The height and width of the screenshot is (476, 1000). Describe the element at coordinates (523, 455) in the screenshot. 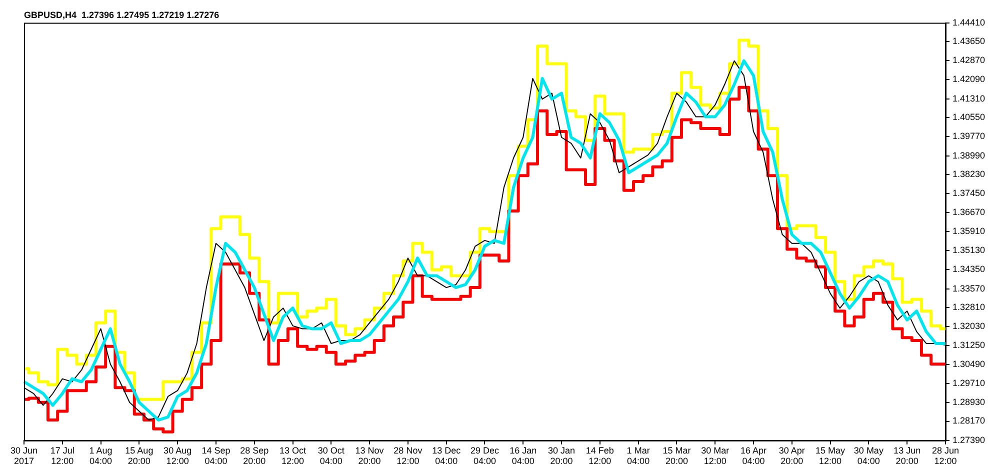

I see `x-tick-label: 16 Jan 04:00` at that location.